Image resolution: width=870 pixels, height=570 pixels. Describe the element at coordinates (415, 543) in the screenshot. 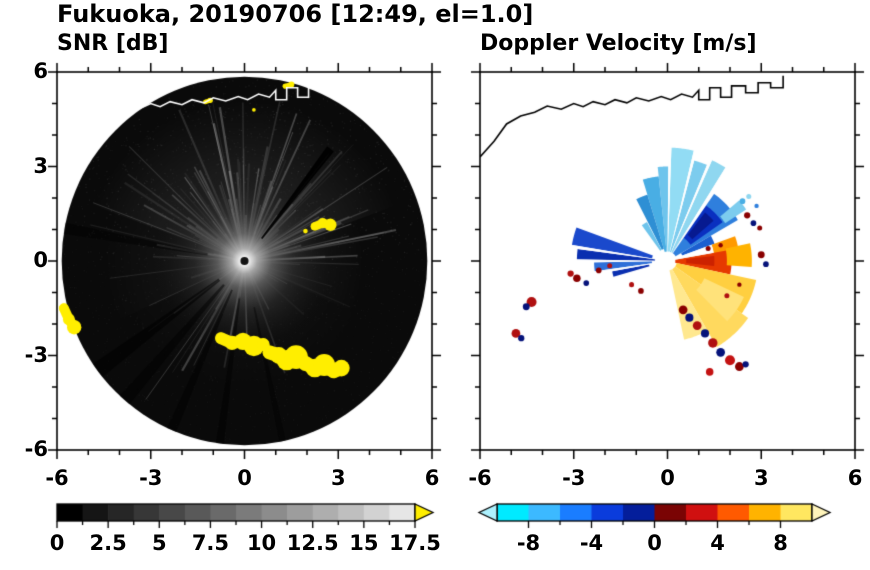

I see `snr-colorbar-tick-label: 17.5` at that location.